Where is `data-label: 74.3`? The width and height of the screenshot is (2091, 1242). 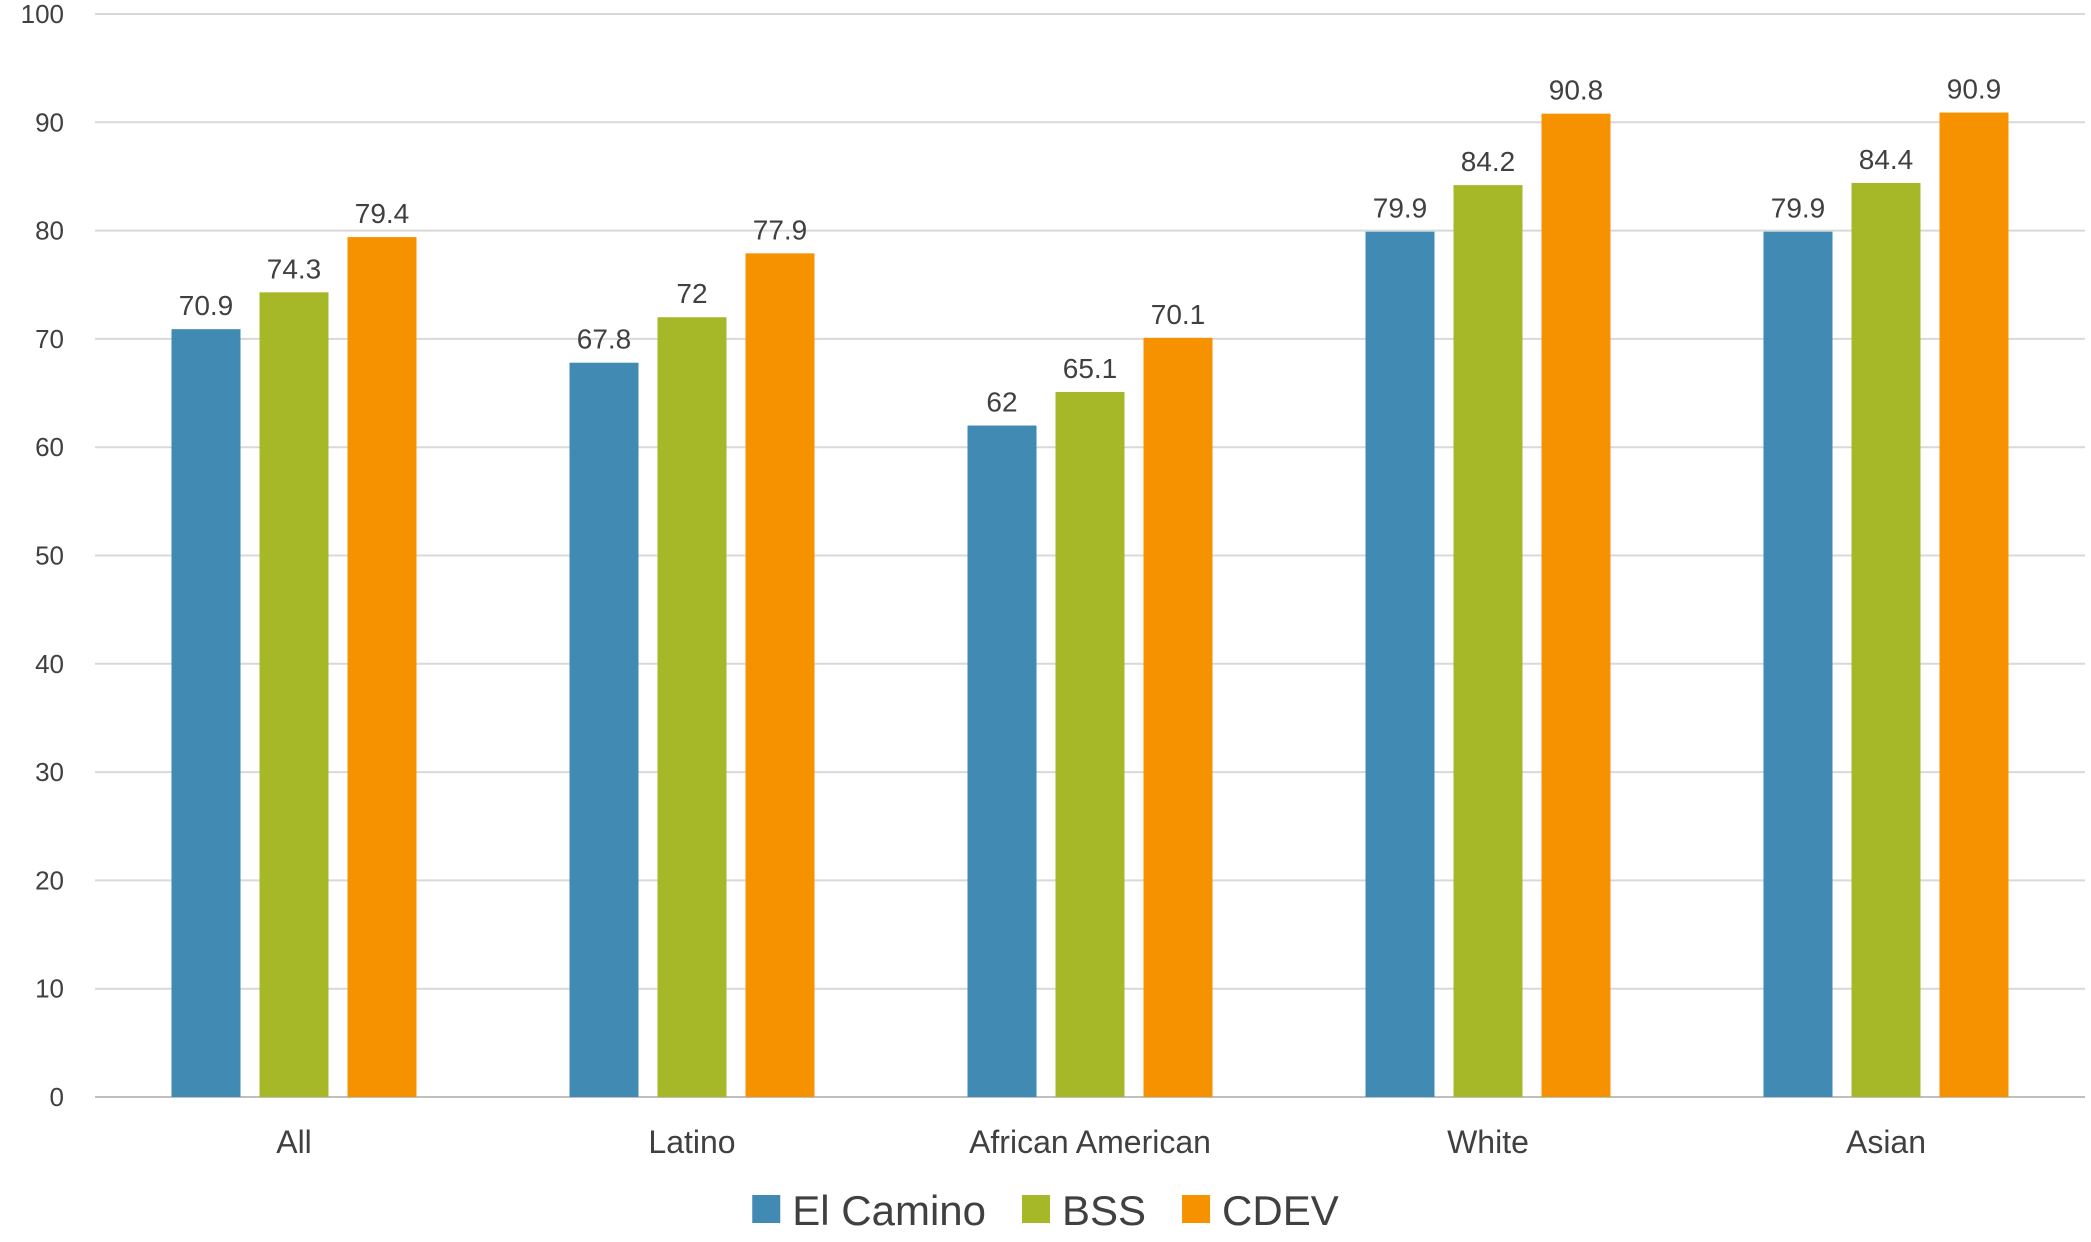 data-label: 74.3 is located at coordinates (294, 268).